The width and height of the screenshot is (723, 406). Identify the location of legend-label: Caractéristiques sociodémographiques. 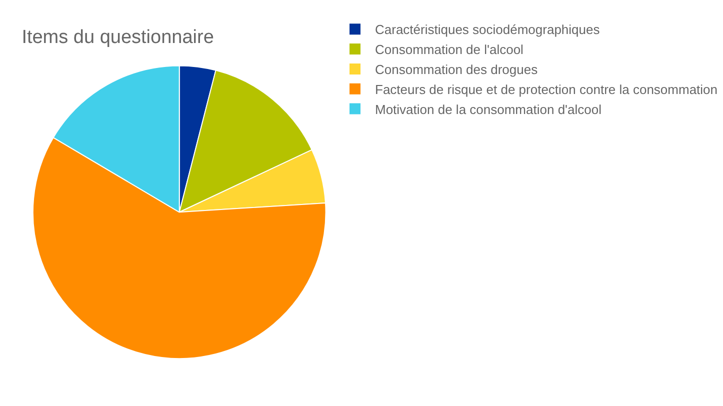
(487, 30).